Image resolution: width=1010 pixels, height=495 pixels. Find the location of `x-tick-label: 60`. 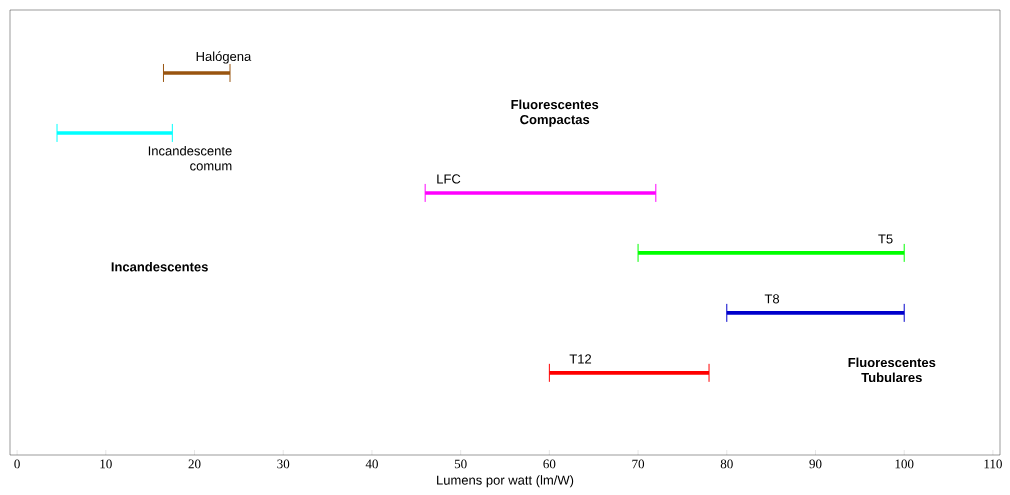

x-tick-label: 60 is located at coordinates (549, 464).